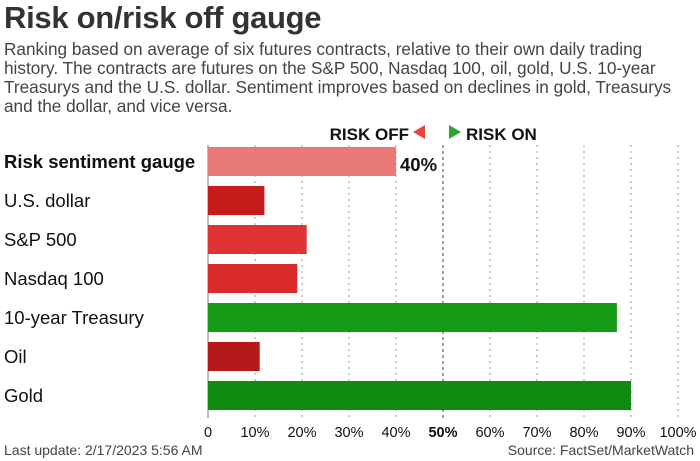  Describe the element at coordinates (583, 433) in the screenshot. I see `x-tick-label: 80%` at that location.